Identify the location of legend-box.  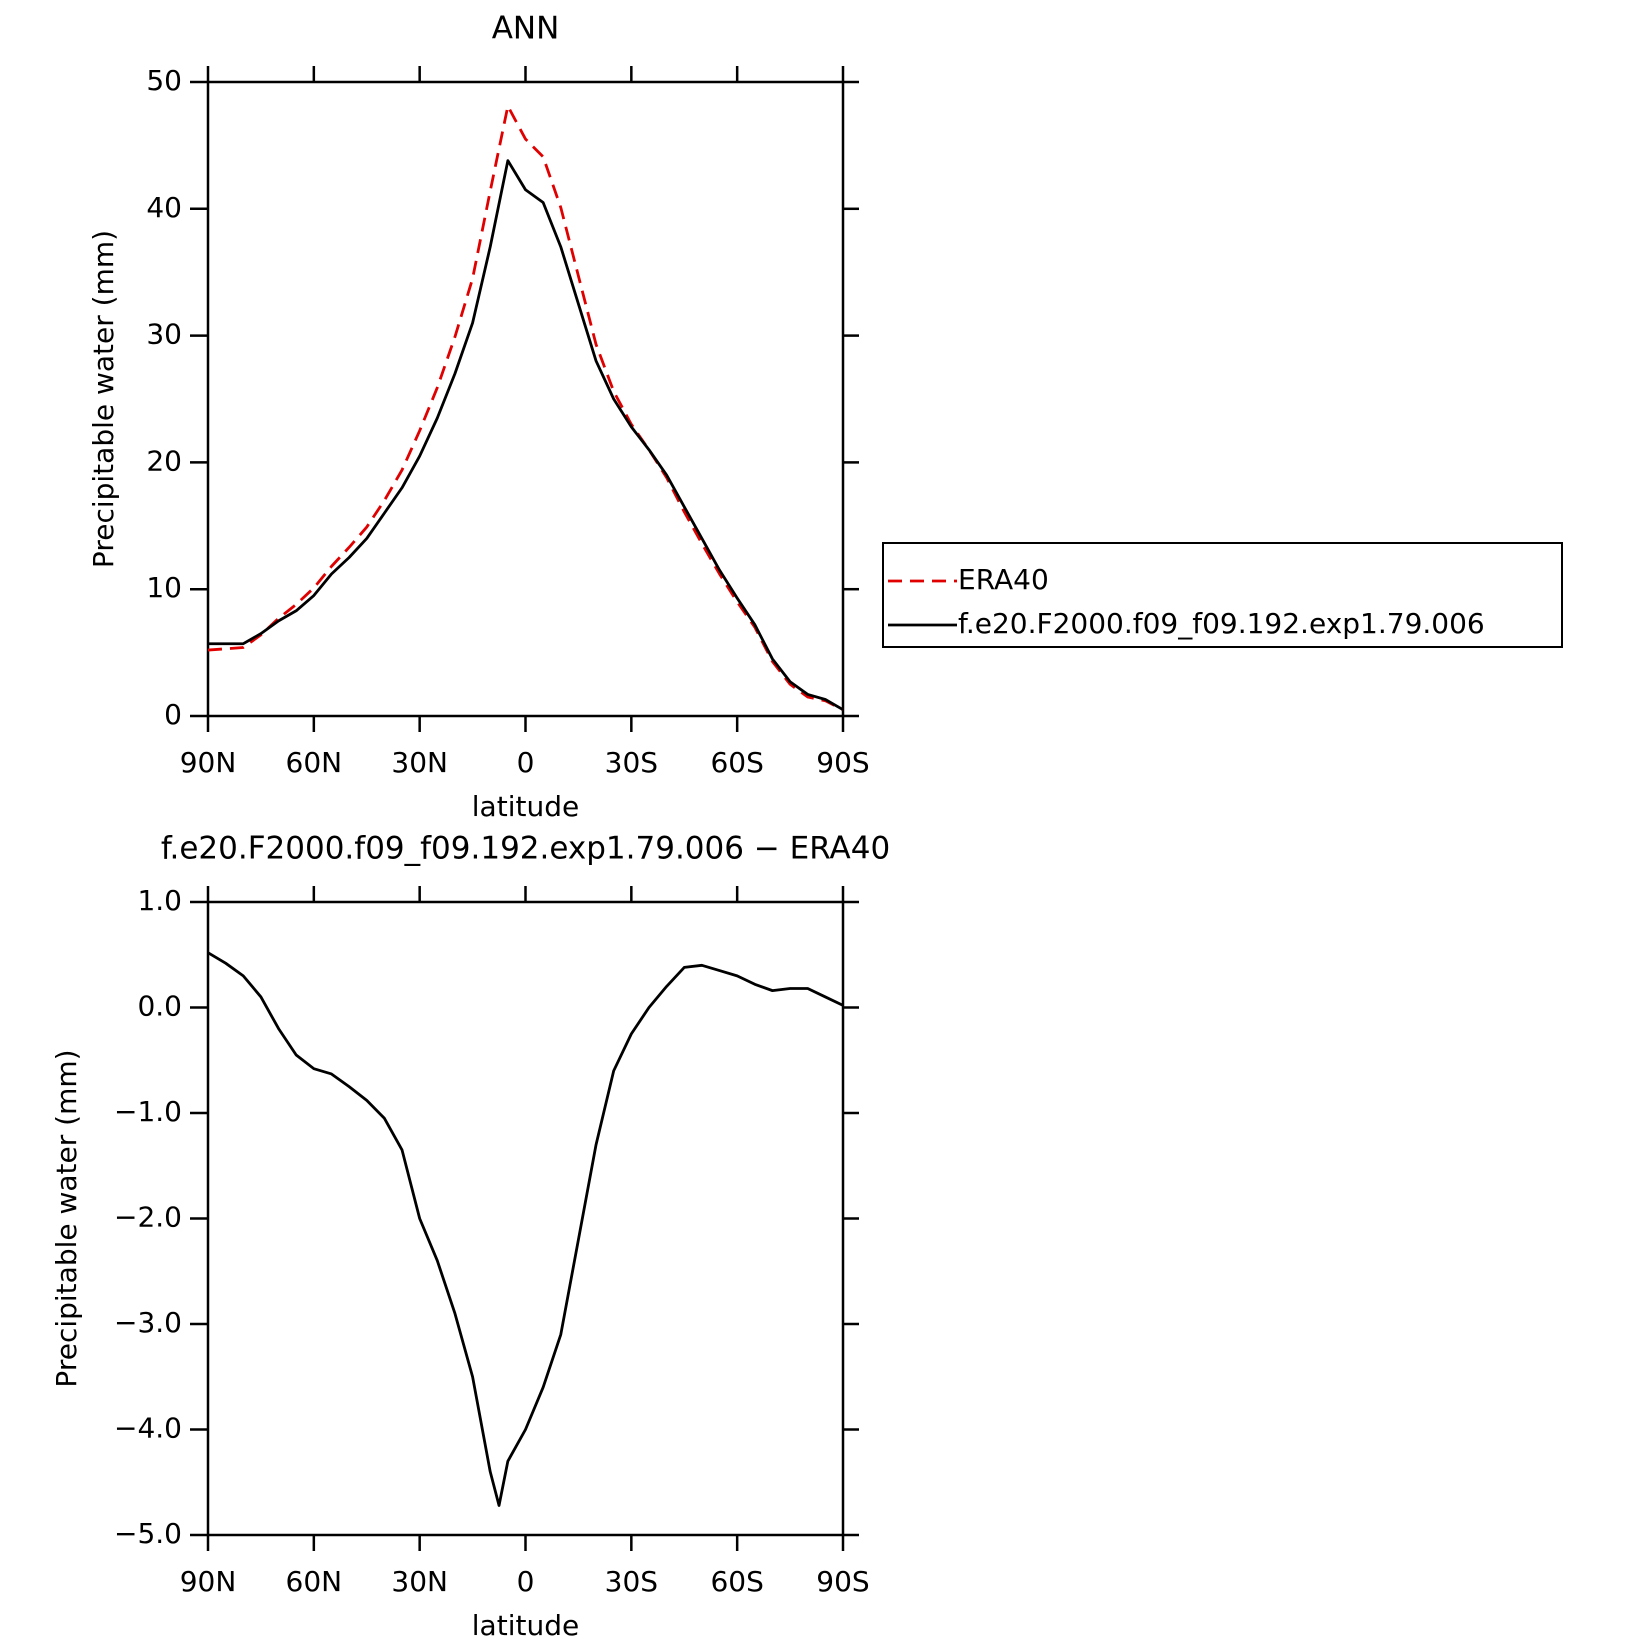
(1222, 595).